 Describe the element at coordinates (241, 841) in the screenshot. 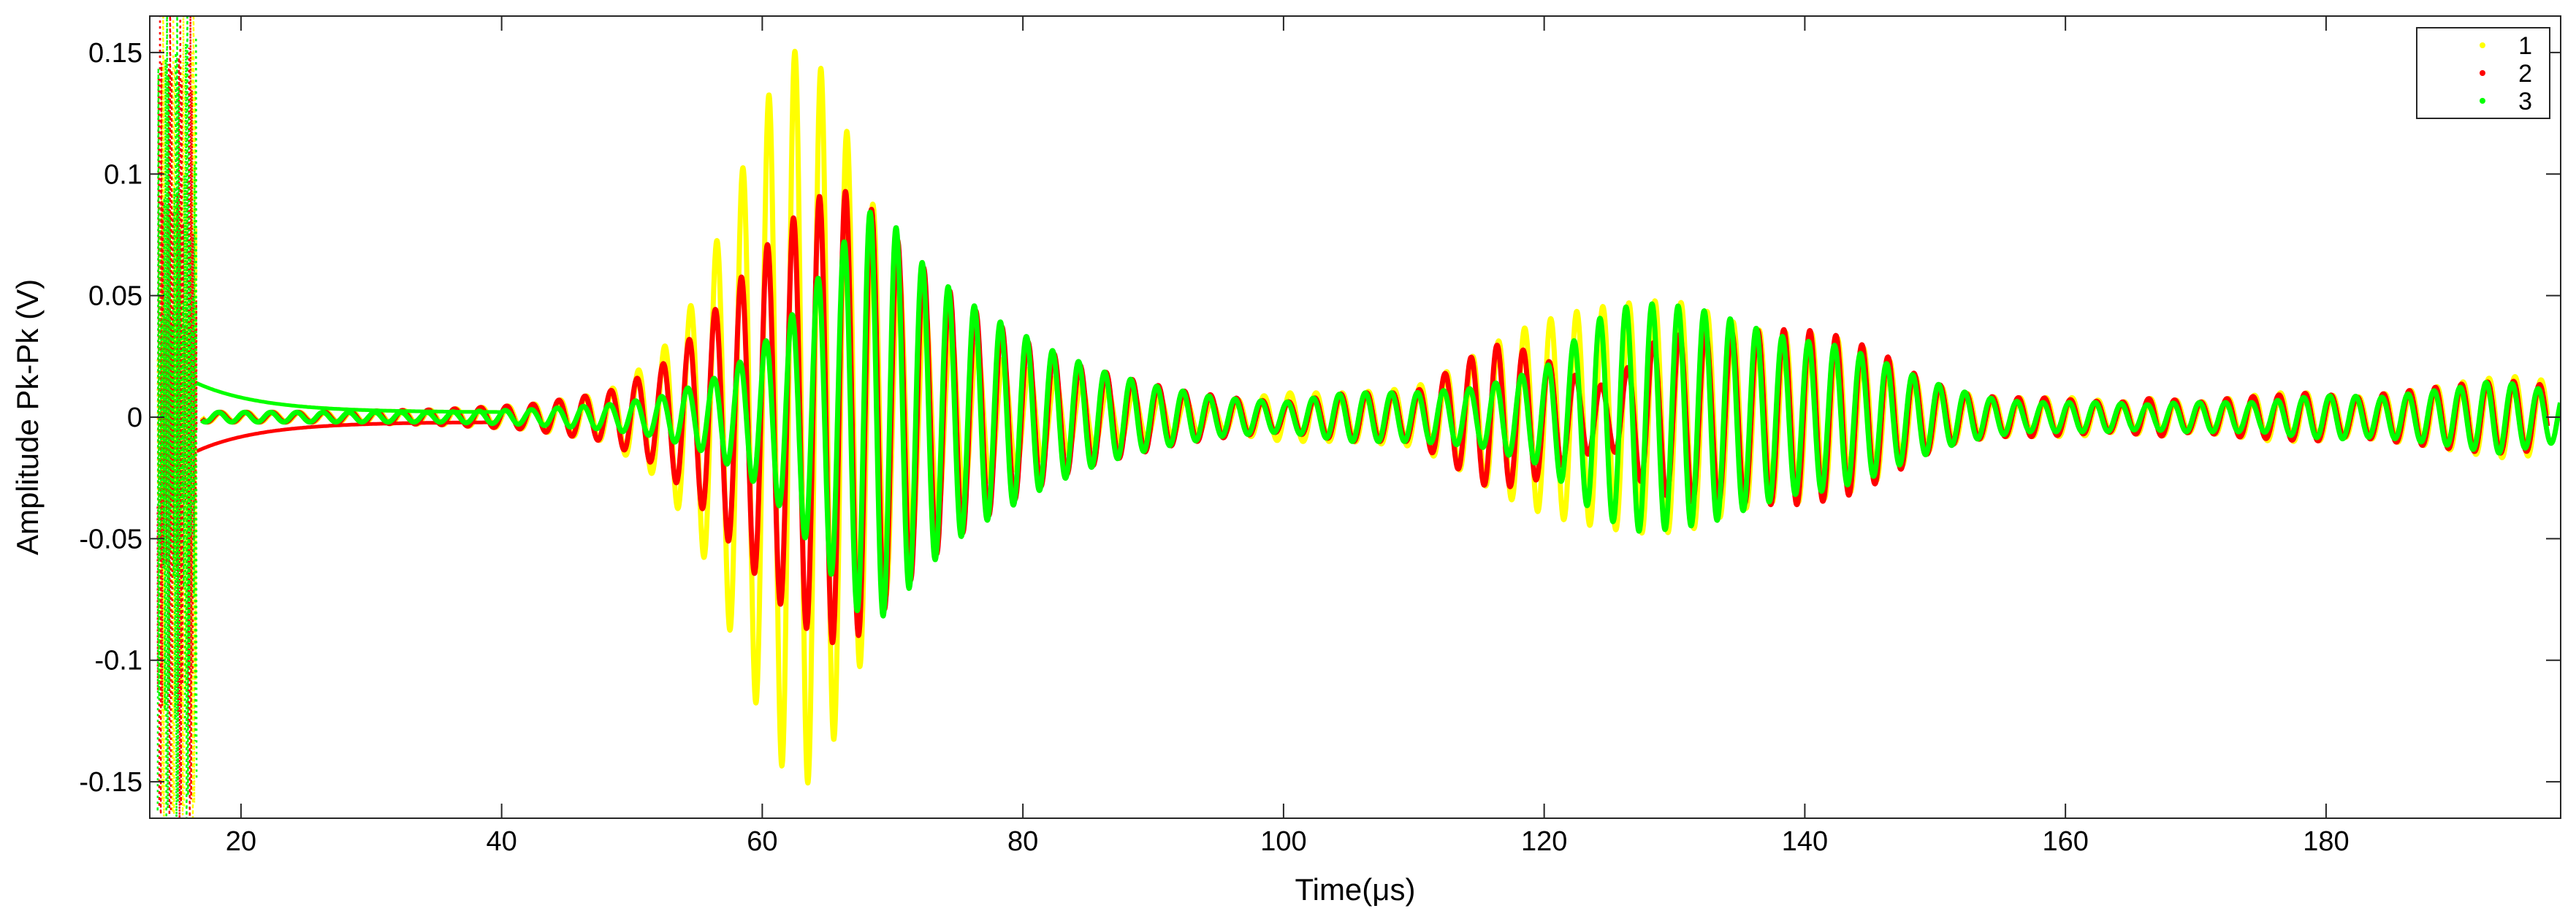

I see `x-tick-label: 20` at that location.